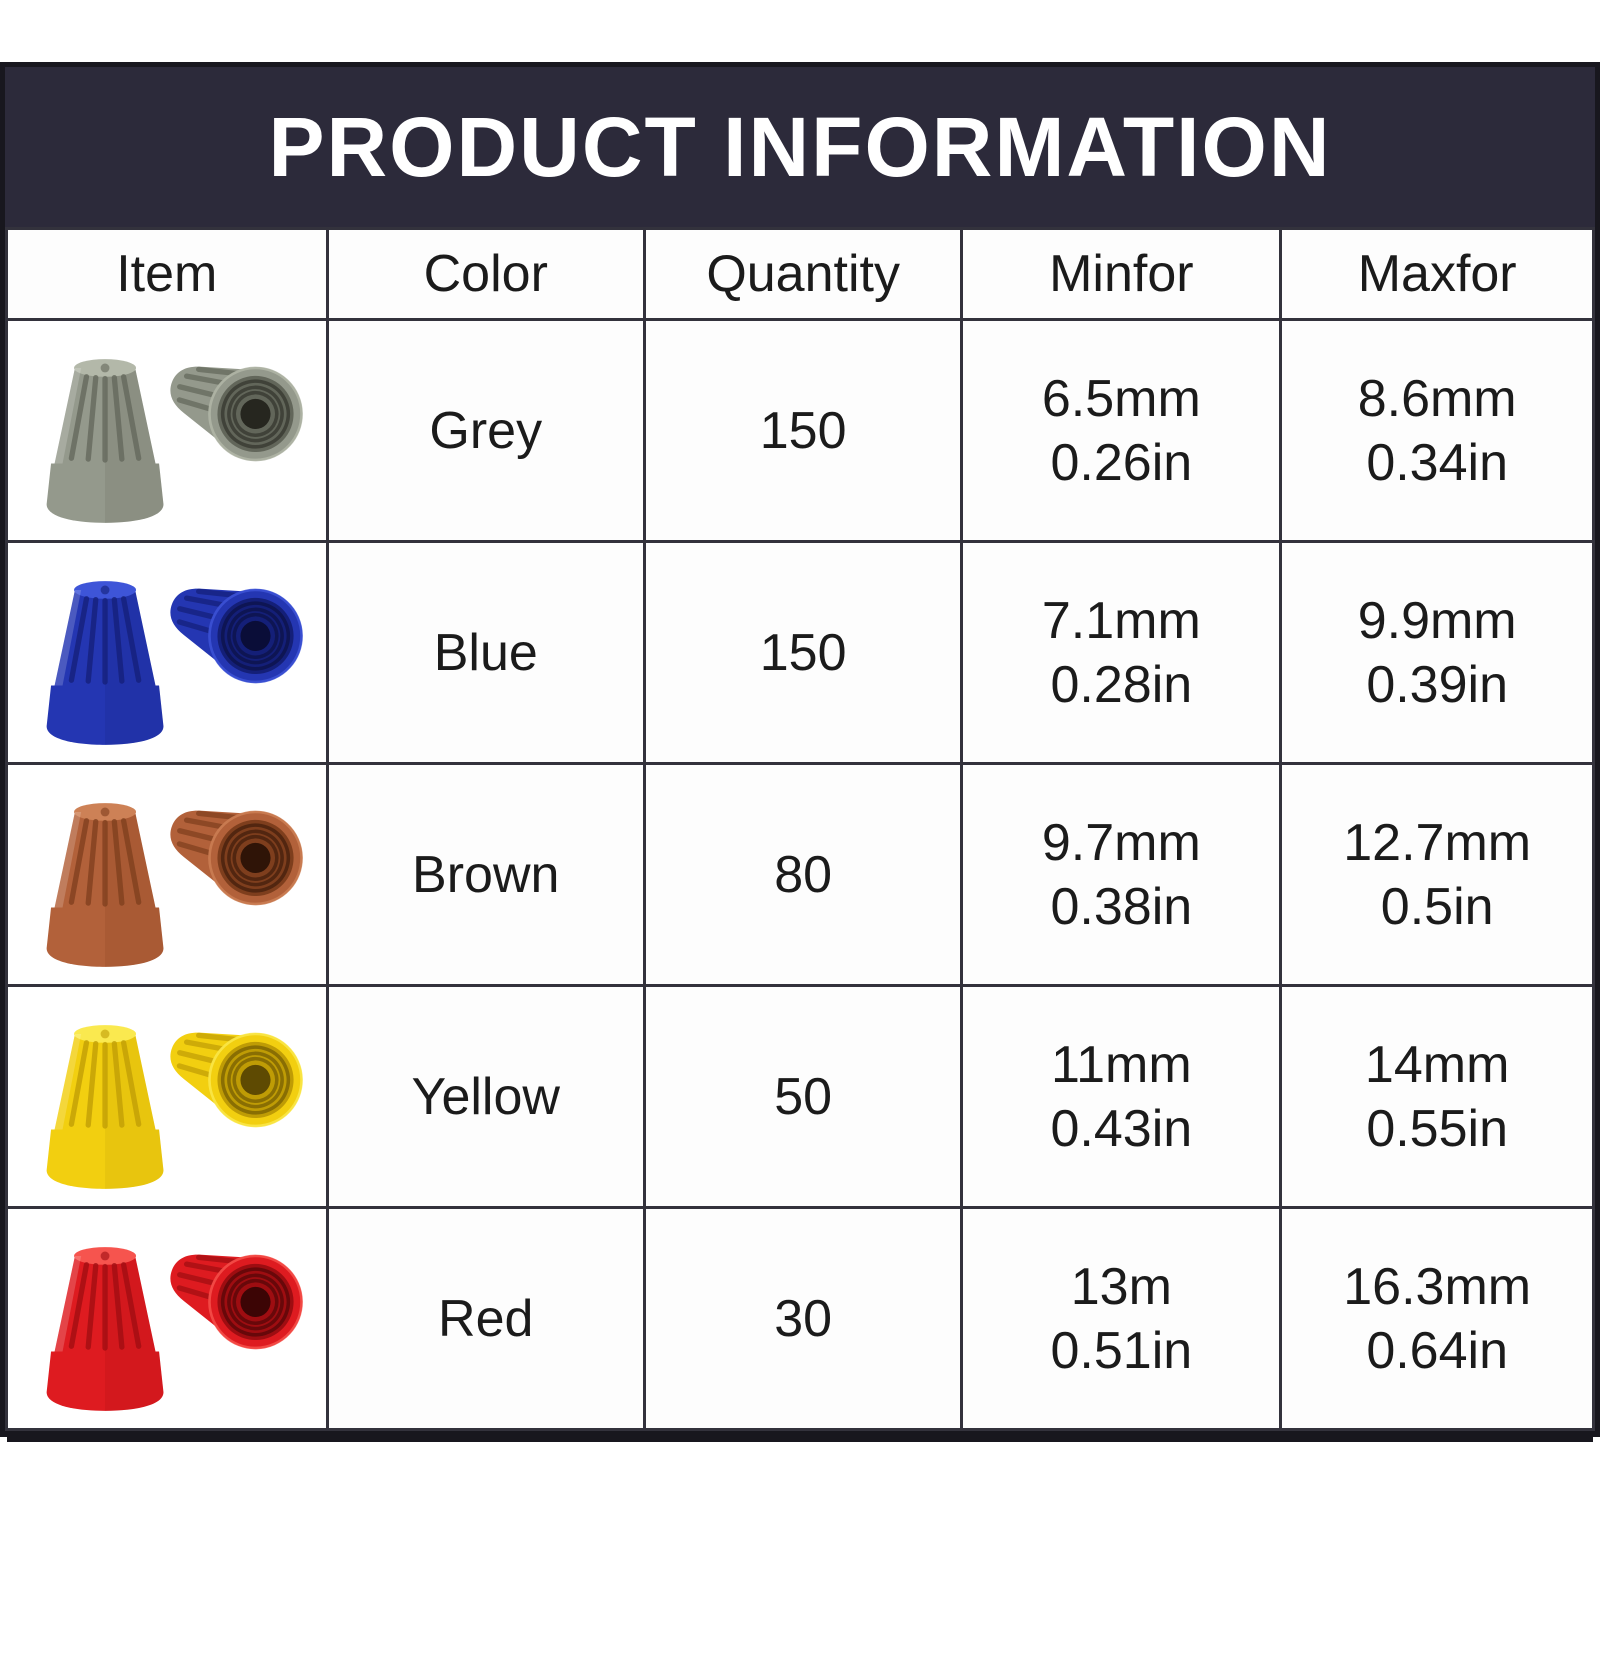 The image size is (1600, 1662). What do you see at coordinates (1121, 1286) in the screenshot?
I see `minfor-mm-value: 13m` at bounding box center [1121, 1286].